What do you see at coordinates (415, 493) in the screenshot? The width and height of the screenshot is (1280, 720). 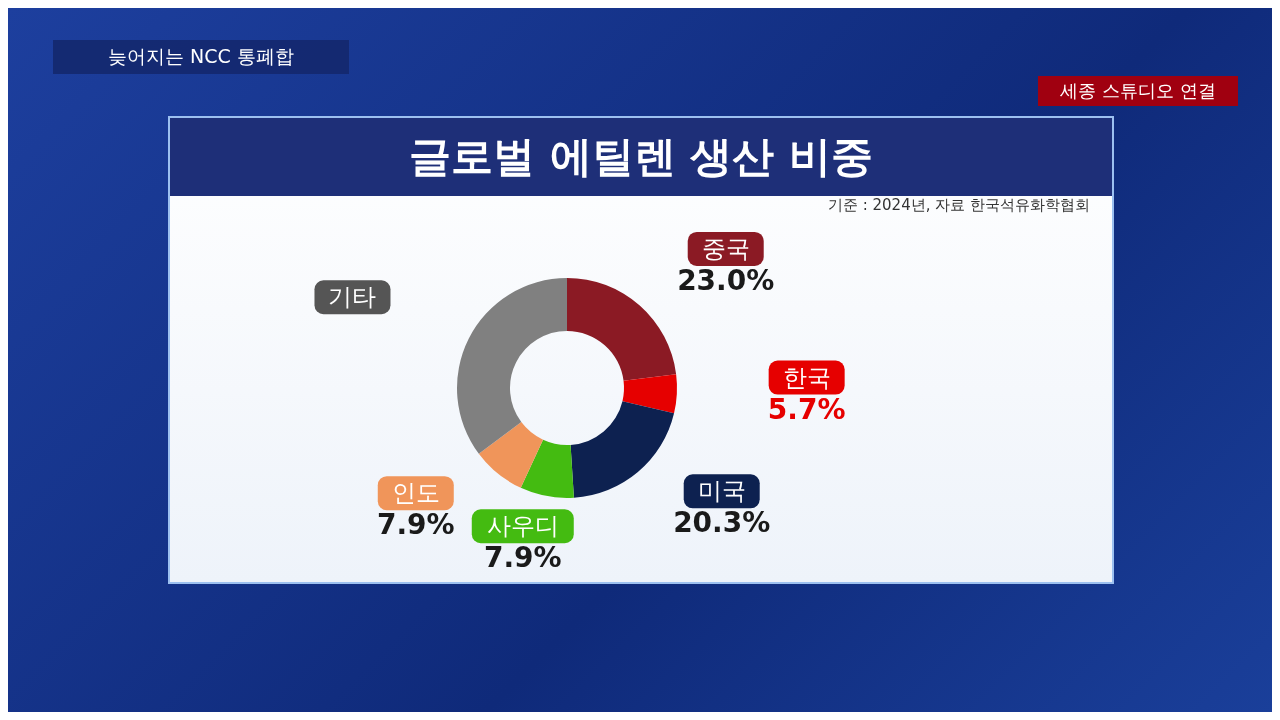 I see `slice-label: 인도` at bounding box center [415, 493].